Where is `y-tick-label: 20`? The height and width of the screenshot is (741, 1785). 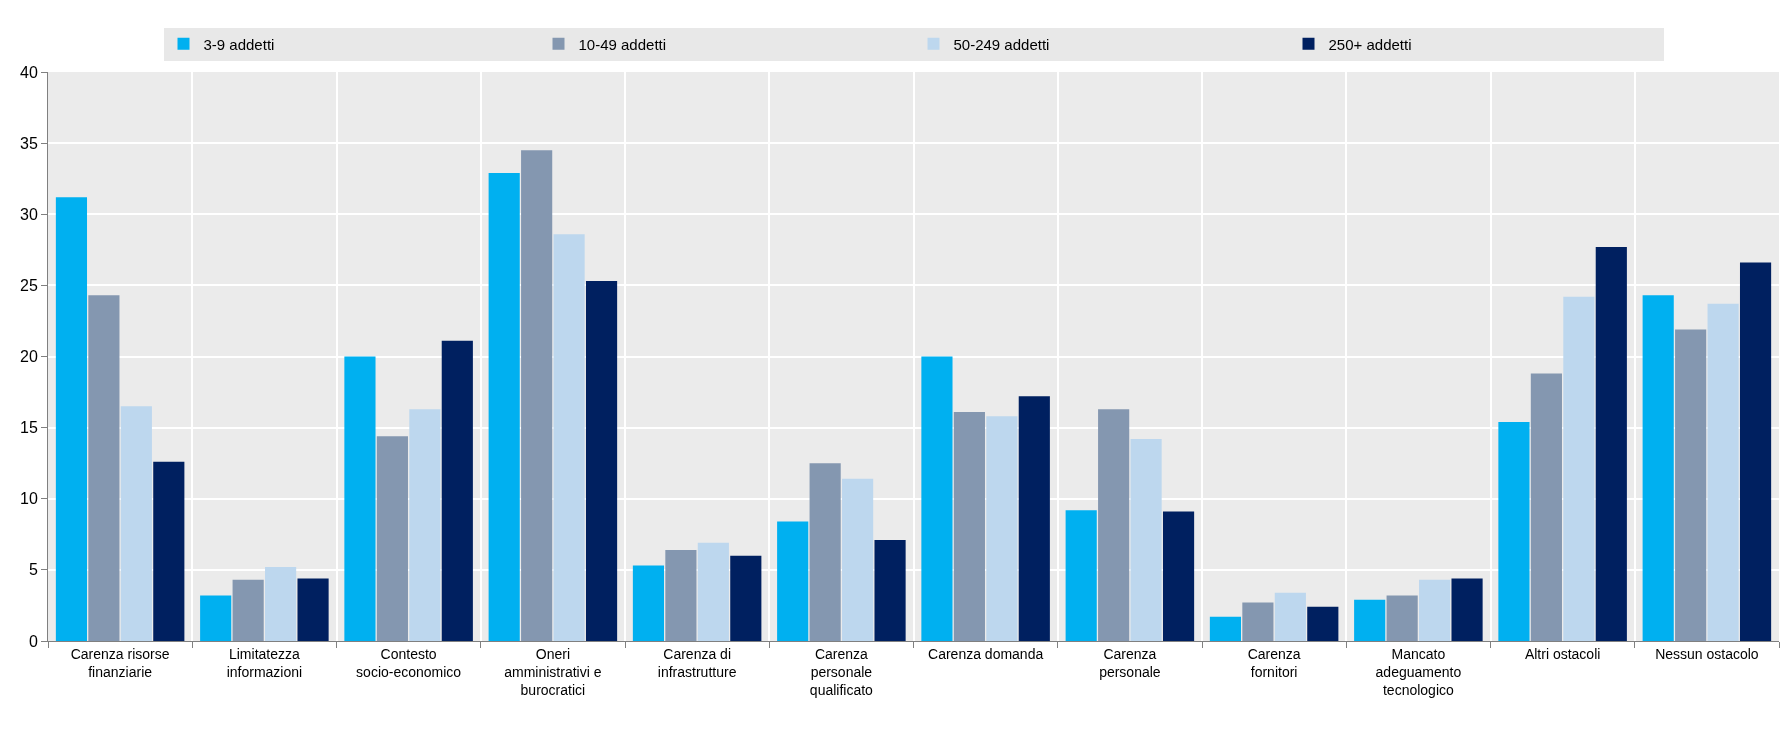
y-tick-label: 20 is located at coordinates (29, 357).